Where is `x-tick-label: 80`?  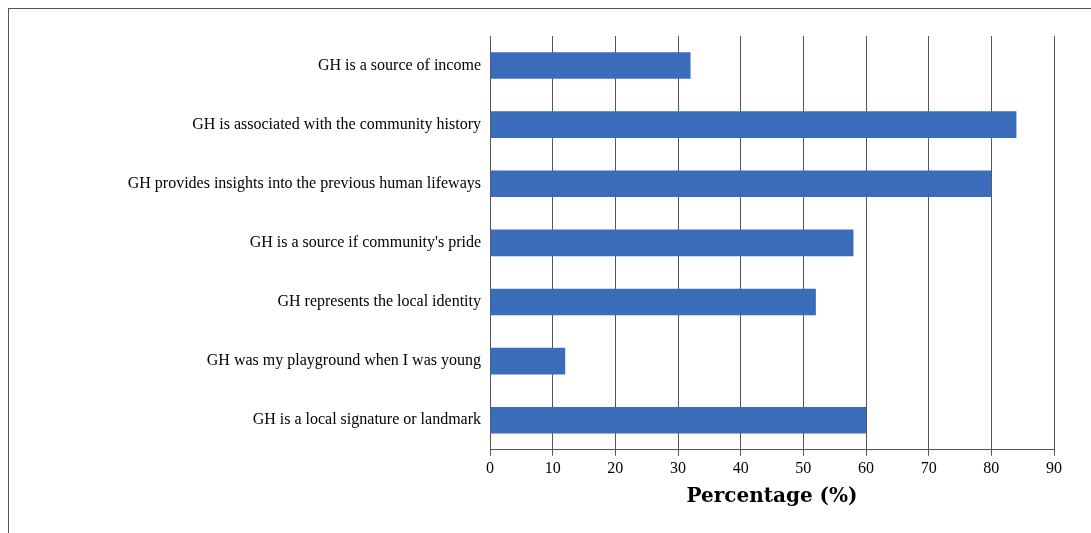 x-tick-label: 80 is located at coordinates (991, 467).